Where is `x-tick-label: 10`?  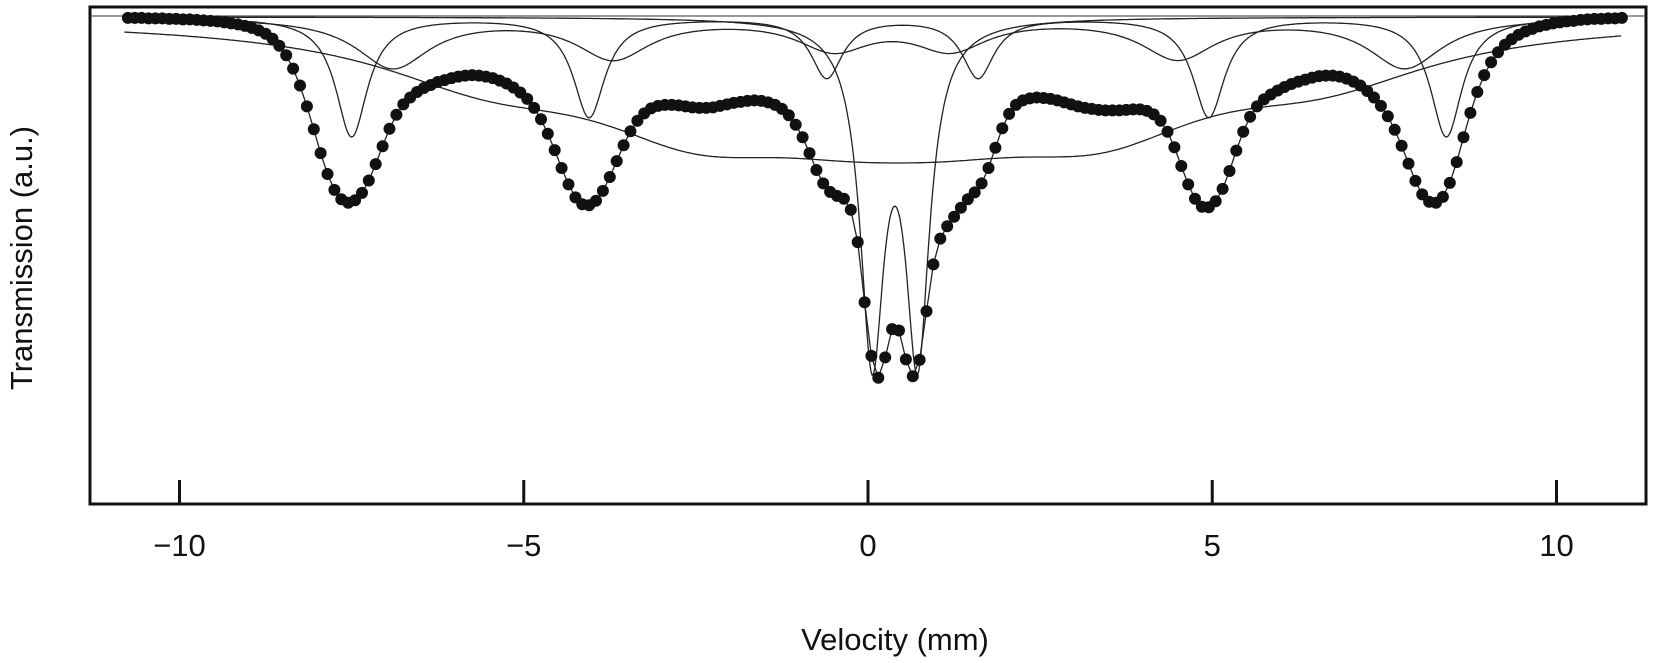 x-tick-label: 10 is located at coordinates (1556, 545).